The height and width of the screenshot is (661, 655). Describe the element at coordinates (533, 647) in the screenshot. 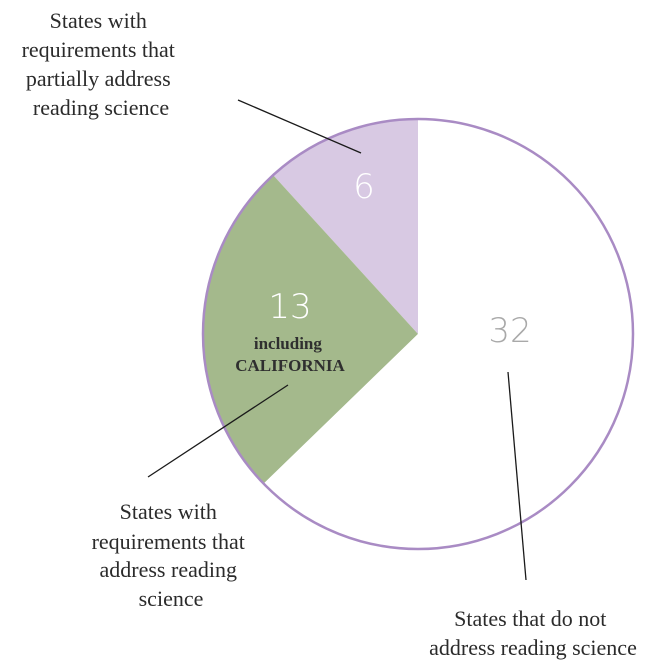

I see `label-not-line: address reading science` at that location.